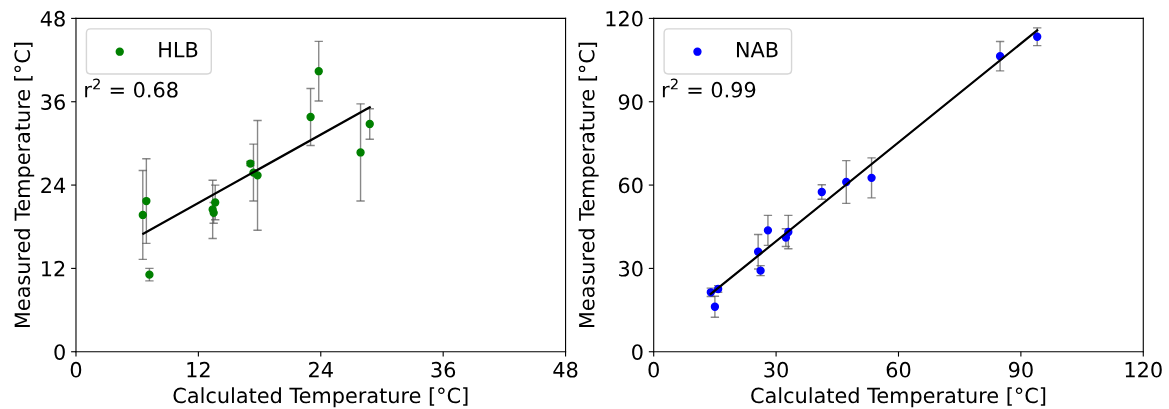  Describe the element at coordinates (709, 88) in the screenshot. I see `annotation: r$^{2}$ = 0.99` at that location.